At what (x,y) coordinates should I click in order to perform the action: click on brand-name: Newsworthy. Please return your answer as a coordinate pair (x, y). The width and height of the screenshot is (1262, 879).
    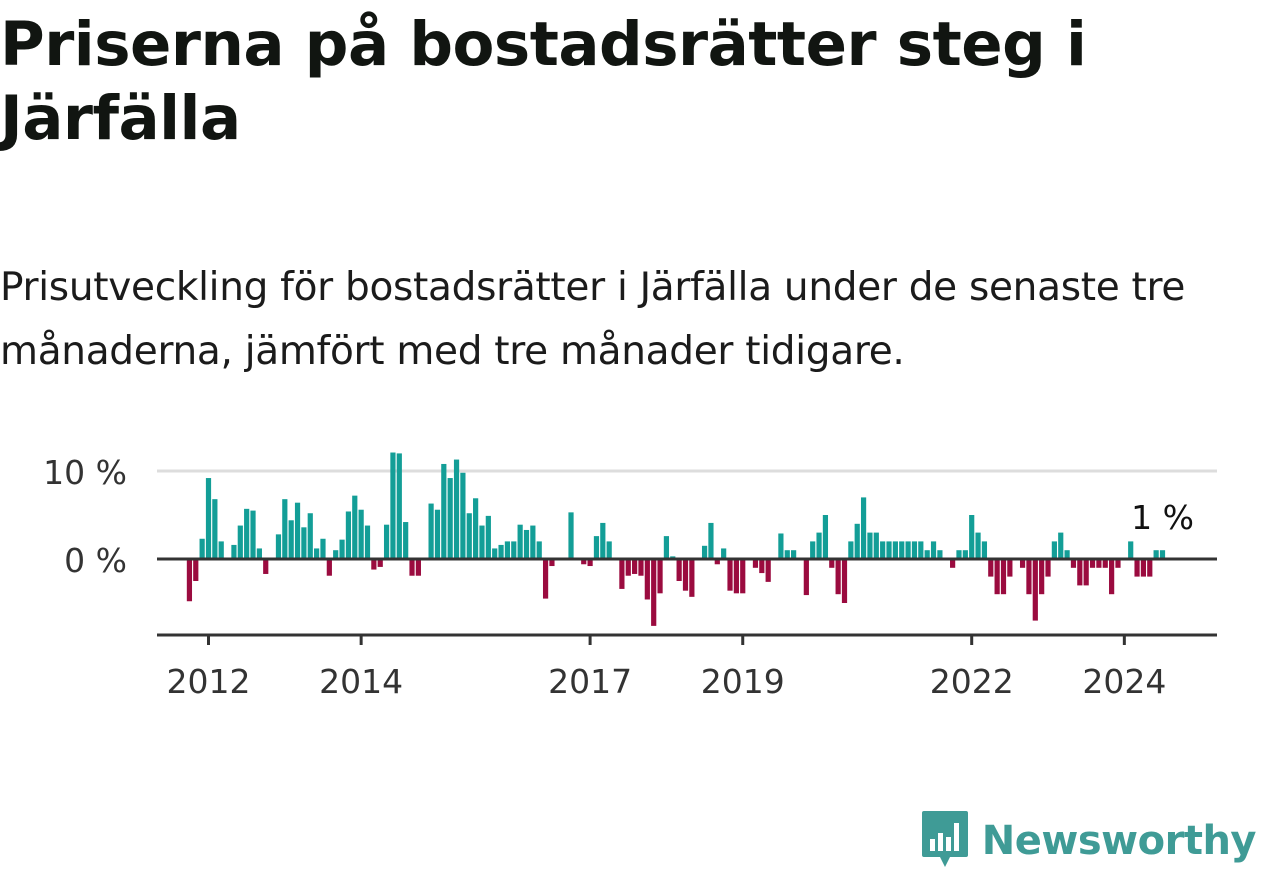
    Looking at the image, I should click on (1119, 841).